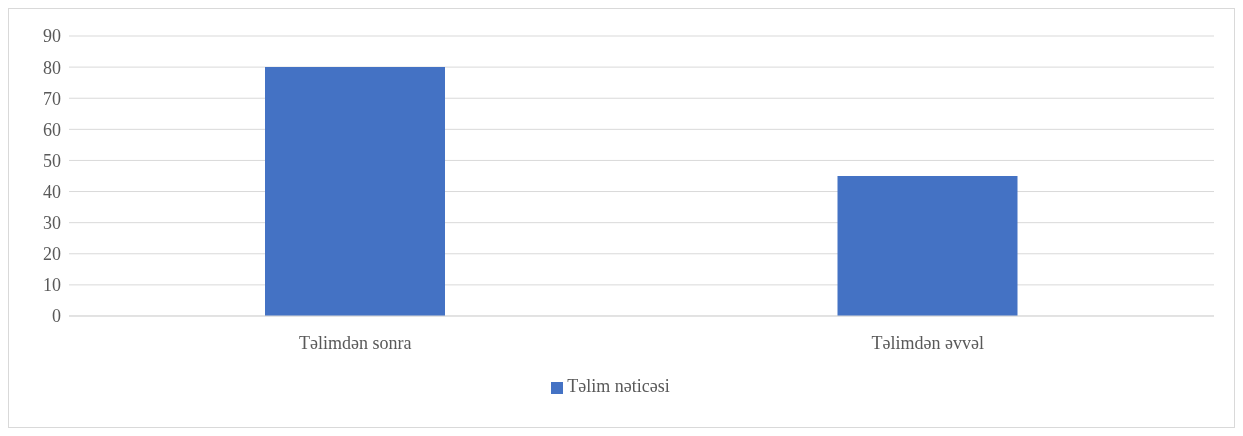 The height and width of the screenshot is (436, 1243). What do you see at coordinates (618, 386) in the screenshot?
I see `legend-label: Təlim nəticəsi` at bounding box center [618, 386].